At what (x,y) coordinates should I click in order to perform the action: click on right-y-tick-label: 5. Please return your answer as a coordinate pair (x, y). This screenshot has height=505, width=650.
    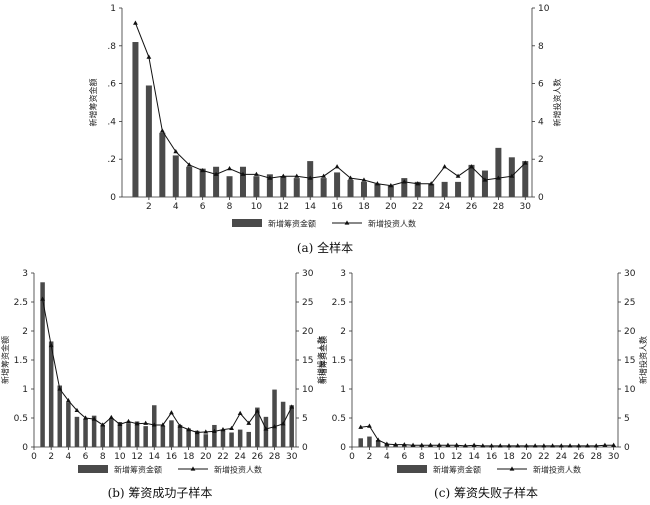
    Looking at the image, I should click on (627, 419).